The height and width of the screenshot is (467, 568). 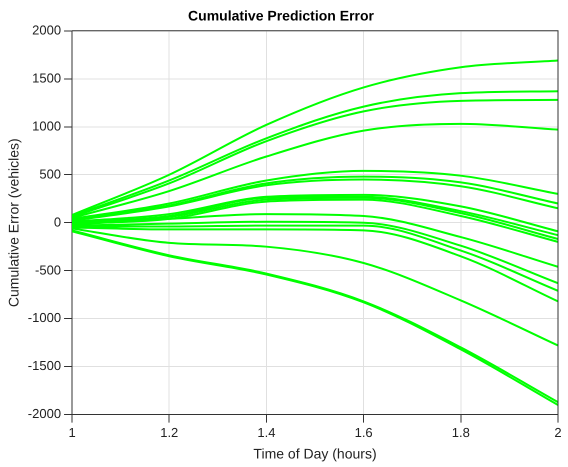 What do you see at coordinates (281, 15) in the screenshot?
I see `chart-title: Cumulative Prediction Error` at bounding box center [281, 15].